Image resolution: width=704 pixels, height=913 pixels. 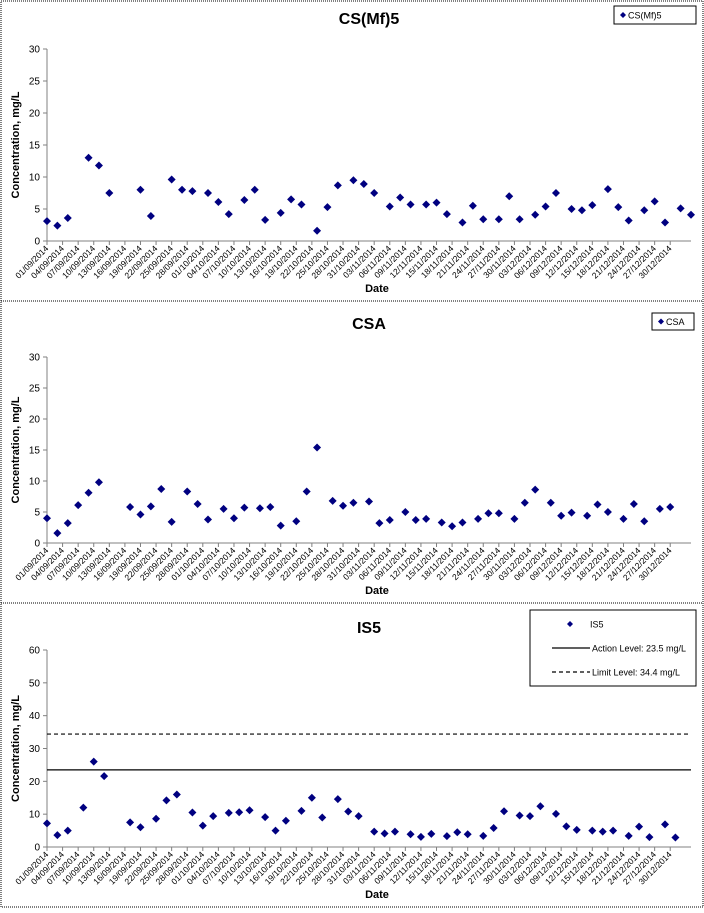 I want to click on legend-label: CS(Mf)5, so click(x=645, y=16).